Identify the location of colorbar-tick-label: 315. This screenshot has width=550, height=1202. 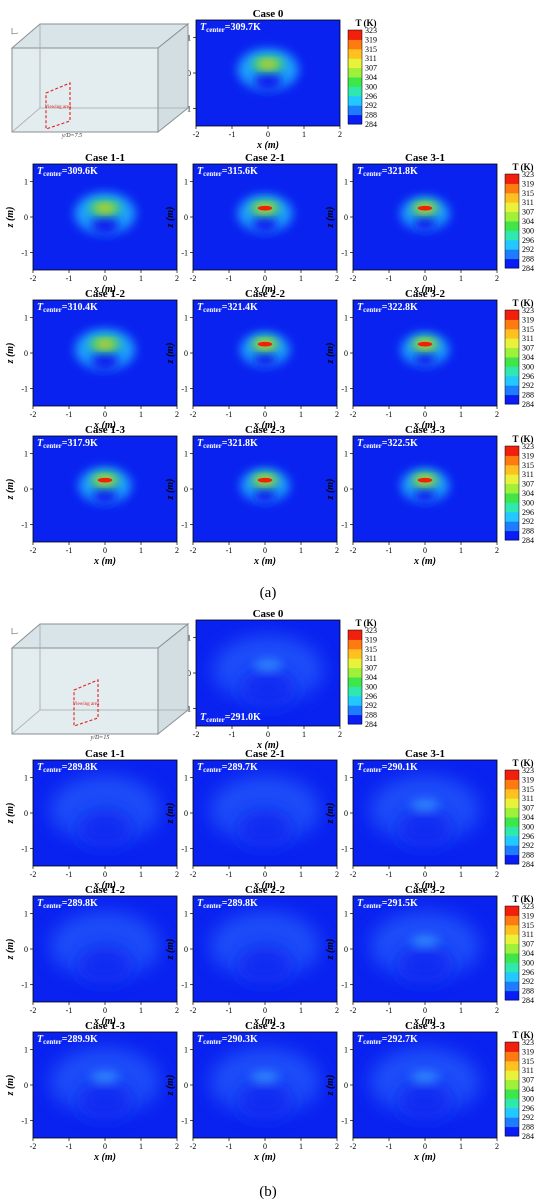
(528, 465).